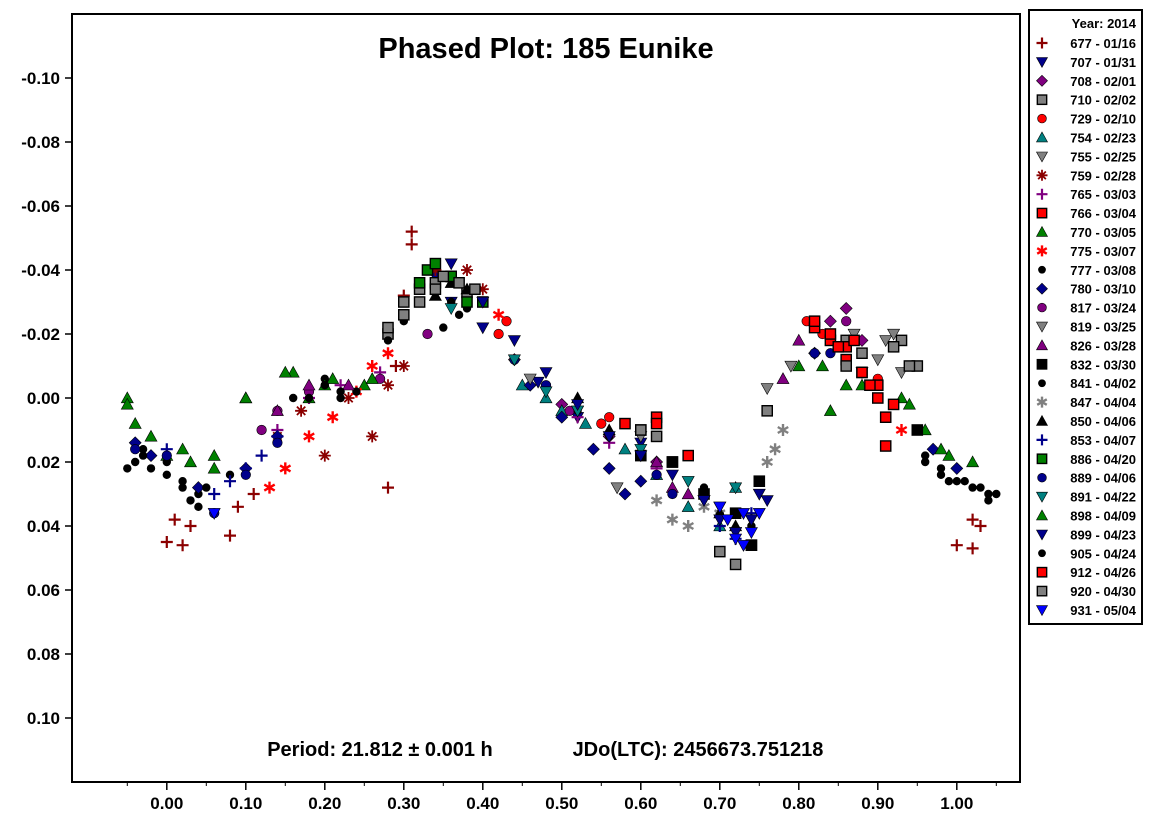  What do you see at coordinates (324, 803) in the screenshot?
I see `x-tick-label: 0.20` at bounding box center [324, 803].